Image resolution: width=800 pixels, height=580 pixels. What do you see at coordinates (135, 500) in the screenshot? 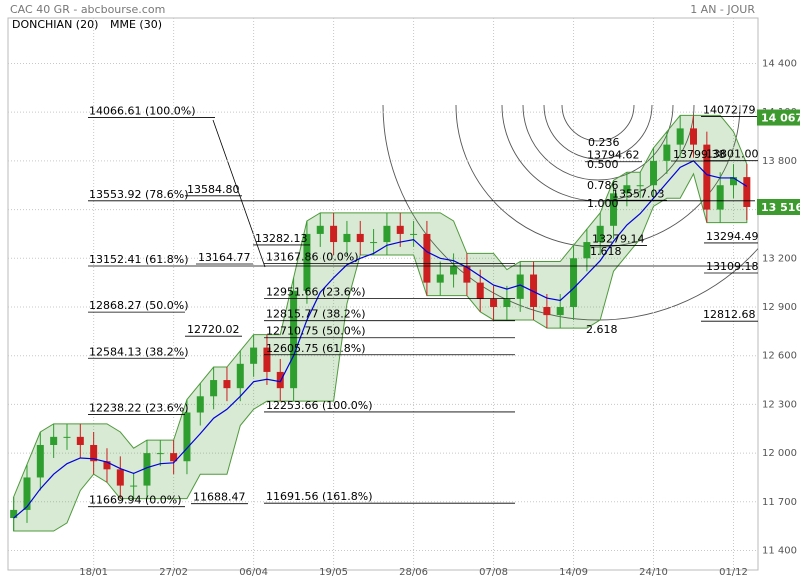
I see `fib-label: 11669.94 (0.0%)` at bounding box center [135, 500].